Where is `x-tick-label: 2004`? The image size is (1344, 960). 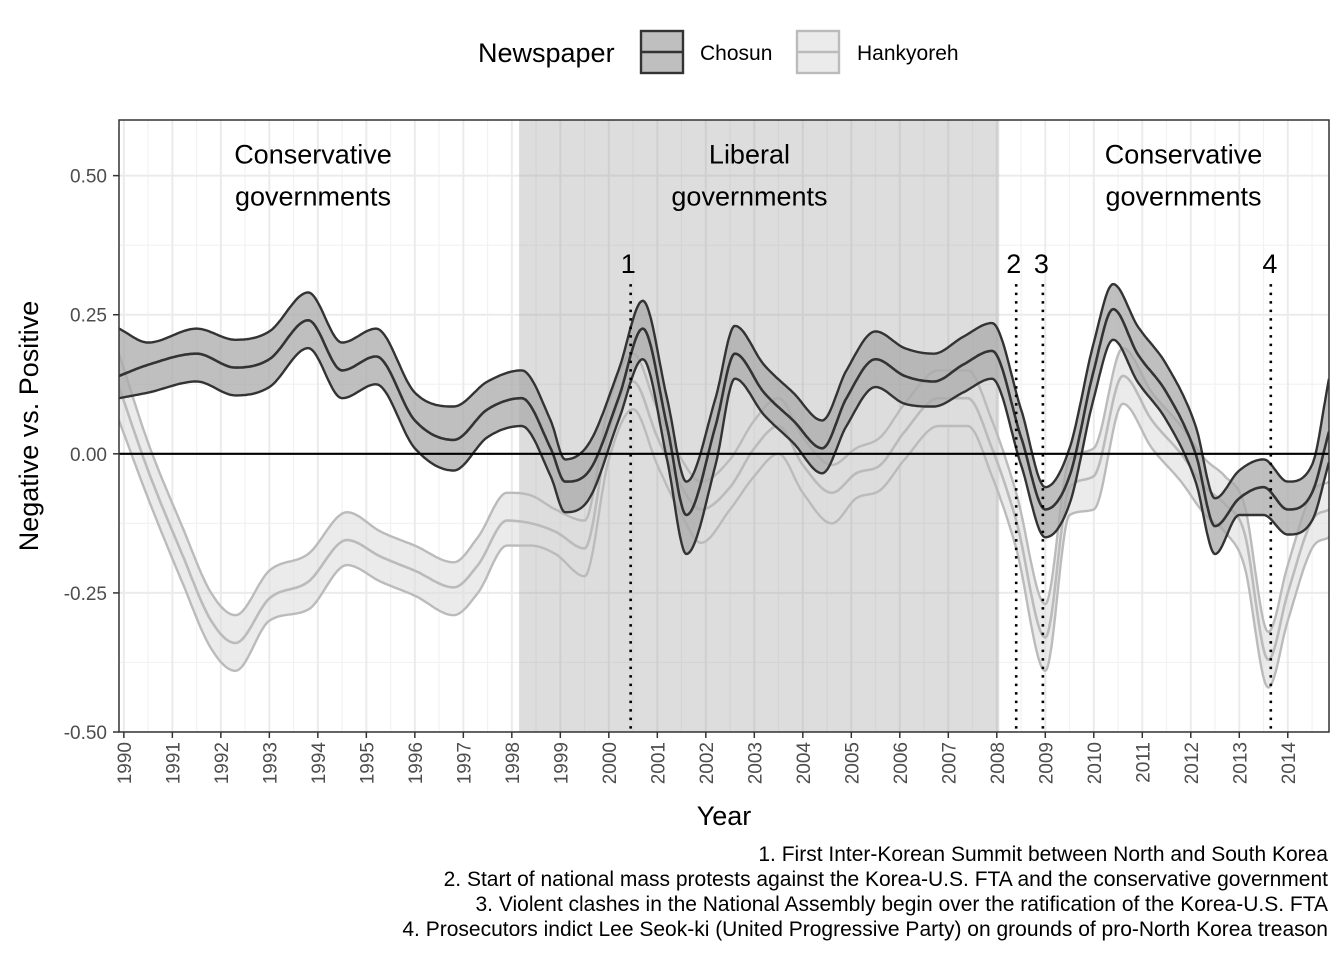 x-tick-label: 2004 is located at coordinates (804, 763).